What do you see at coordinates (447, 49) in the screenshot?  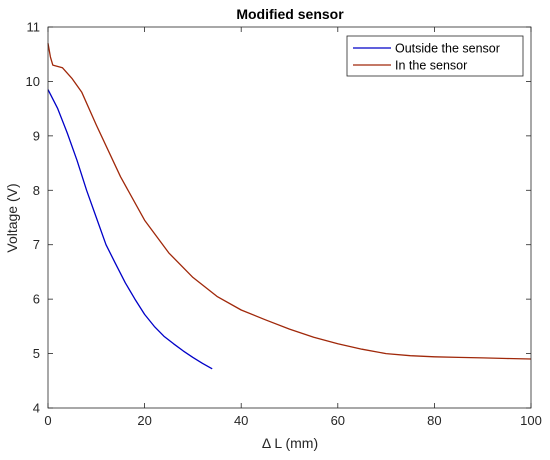 I see `legend-label-0: Outside the sensor` at bounding box center [447, 49].